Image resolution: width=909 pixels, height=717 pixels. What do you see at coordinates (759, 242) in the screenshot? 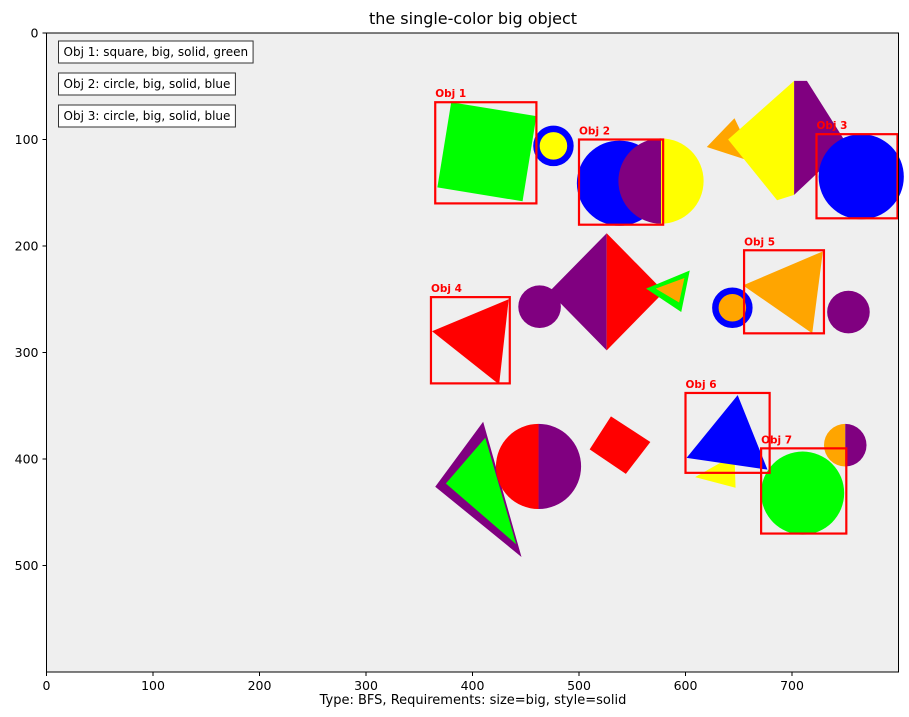
I see `bounding-box-label-5: Obj 5` at bounding box center [759, 242].